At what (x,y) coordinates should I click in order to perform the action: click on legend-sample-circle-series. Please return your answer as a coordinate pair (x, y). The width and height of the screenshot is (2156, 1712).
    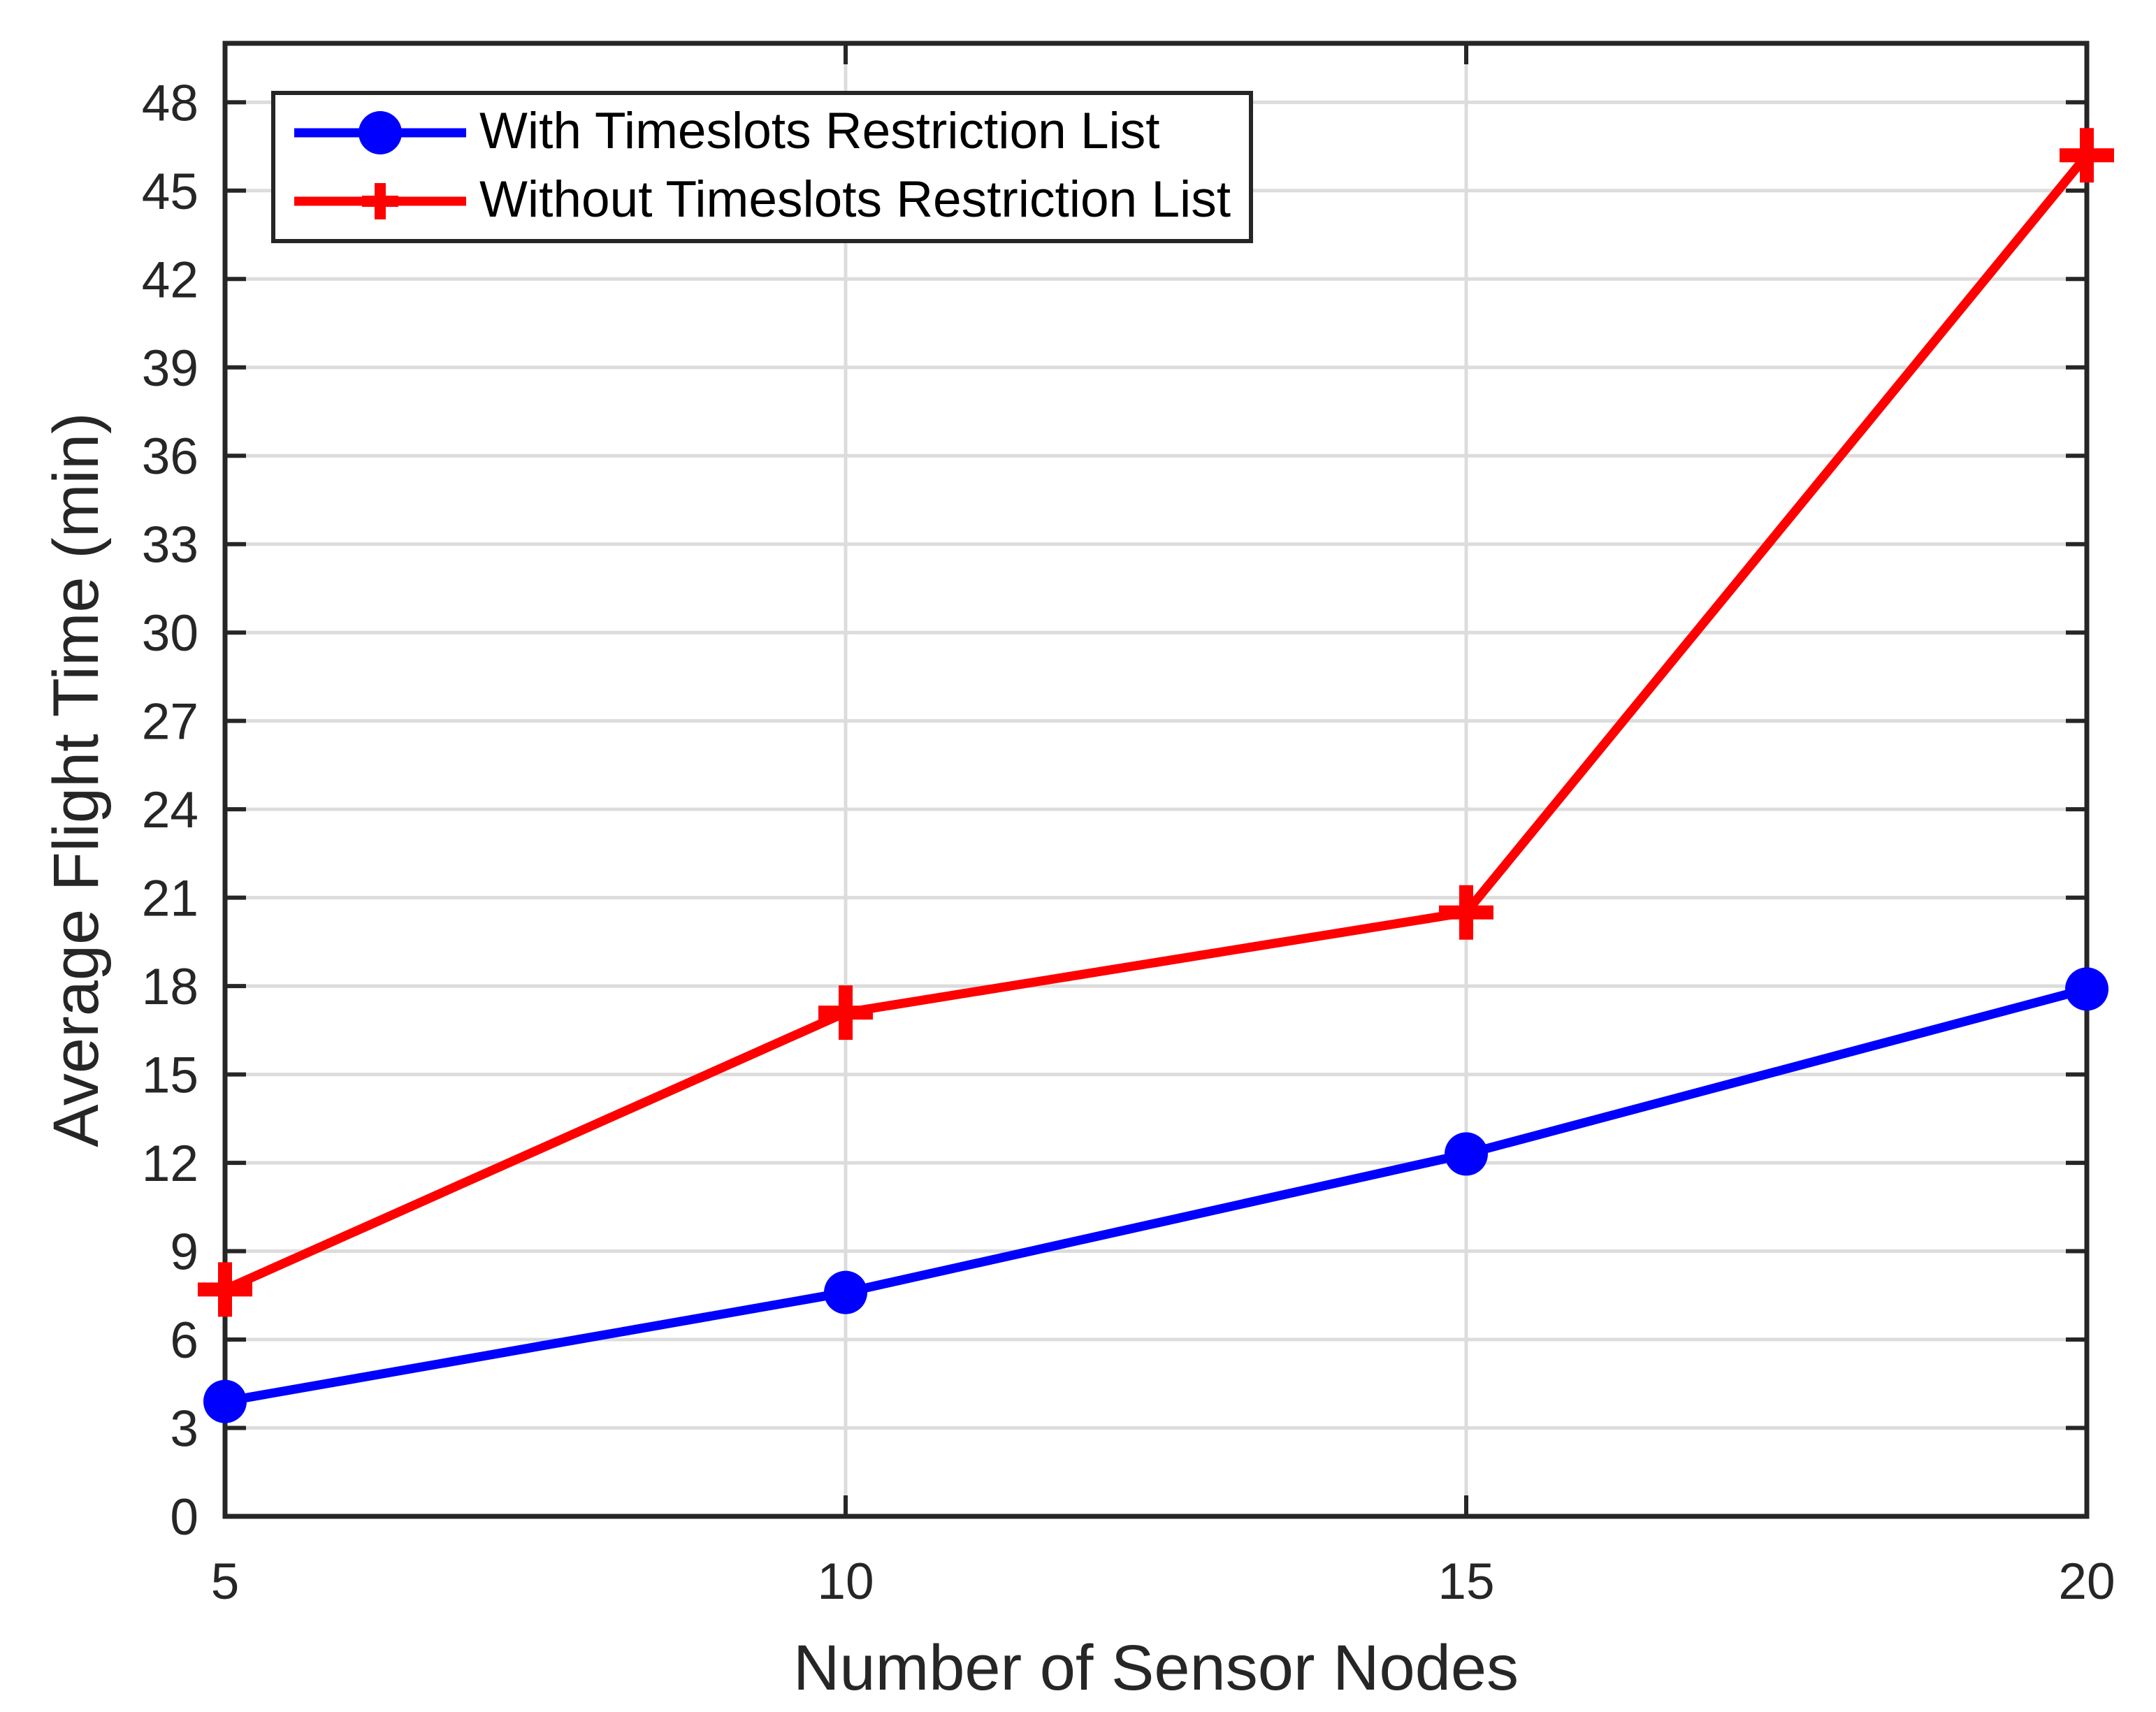
    Looking at the image, I should click on (380, 132).